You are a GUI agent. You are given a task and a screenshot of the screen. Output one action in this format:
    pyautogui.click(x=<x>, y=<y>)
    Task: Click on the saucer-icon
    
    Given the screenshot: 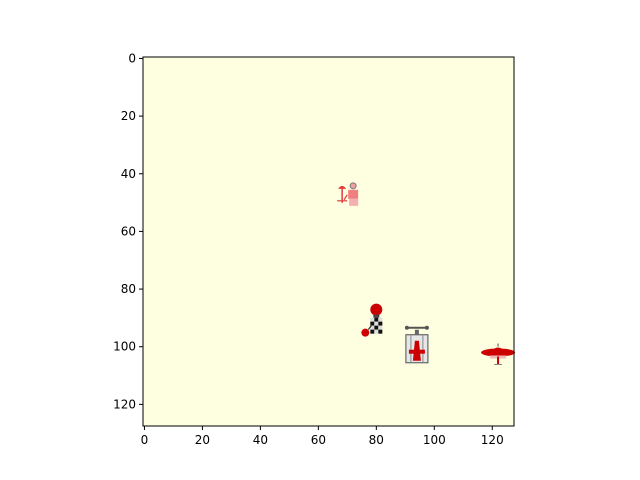 What is the action you would take?
    pyautogui.click(x=498, y=354)
    